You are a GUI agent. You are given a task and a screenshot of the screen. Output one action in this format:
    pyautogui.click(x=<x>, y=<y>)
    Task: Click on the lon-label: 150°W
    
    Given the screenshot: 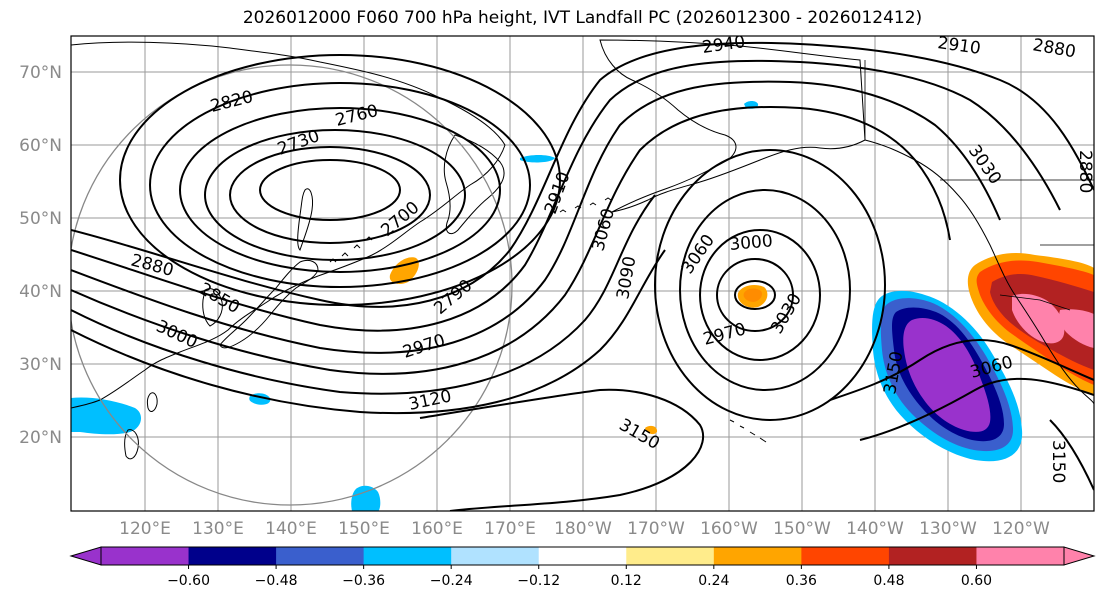 What is the action you would take?
    pyautogui.click(x=802, y=529)
    